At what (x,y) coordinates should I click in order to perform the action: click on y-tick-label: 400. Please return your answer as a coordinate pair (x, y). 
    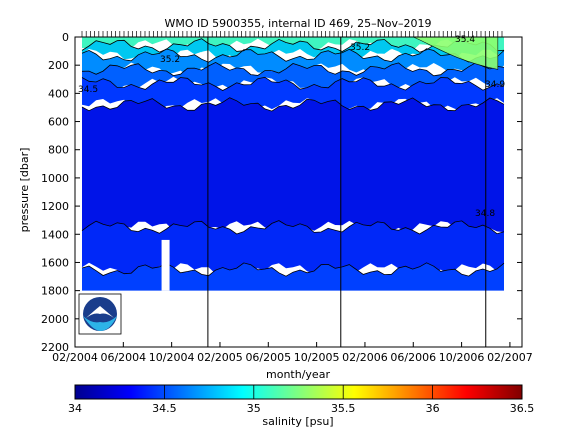
    Looking at the image, I should click on (58, 93).